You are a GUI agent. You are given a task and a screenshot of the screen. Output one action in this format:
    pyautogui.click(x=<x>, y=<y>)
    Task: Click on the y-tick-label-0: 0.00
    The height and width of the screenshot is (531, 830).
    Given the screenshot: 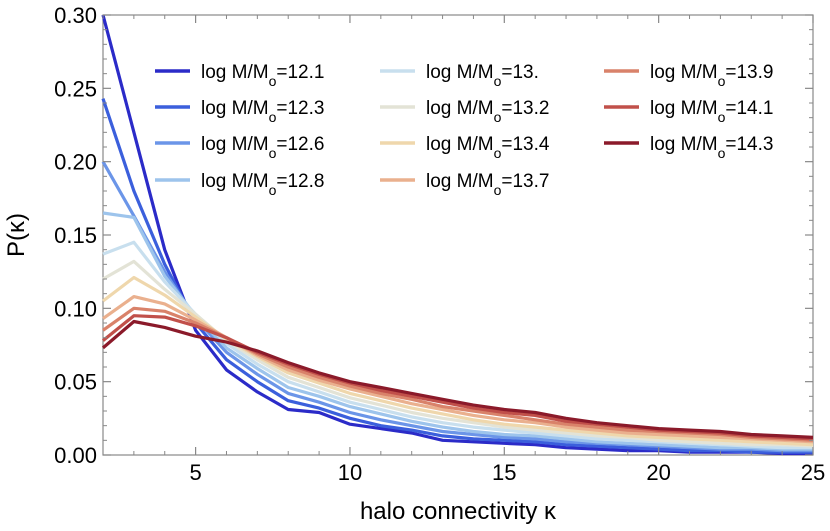 What is the action you would take?
    pyautogui.click(x=75, y=455)
    